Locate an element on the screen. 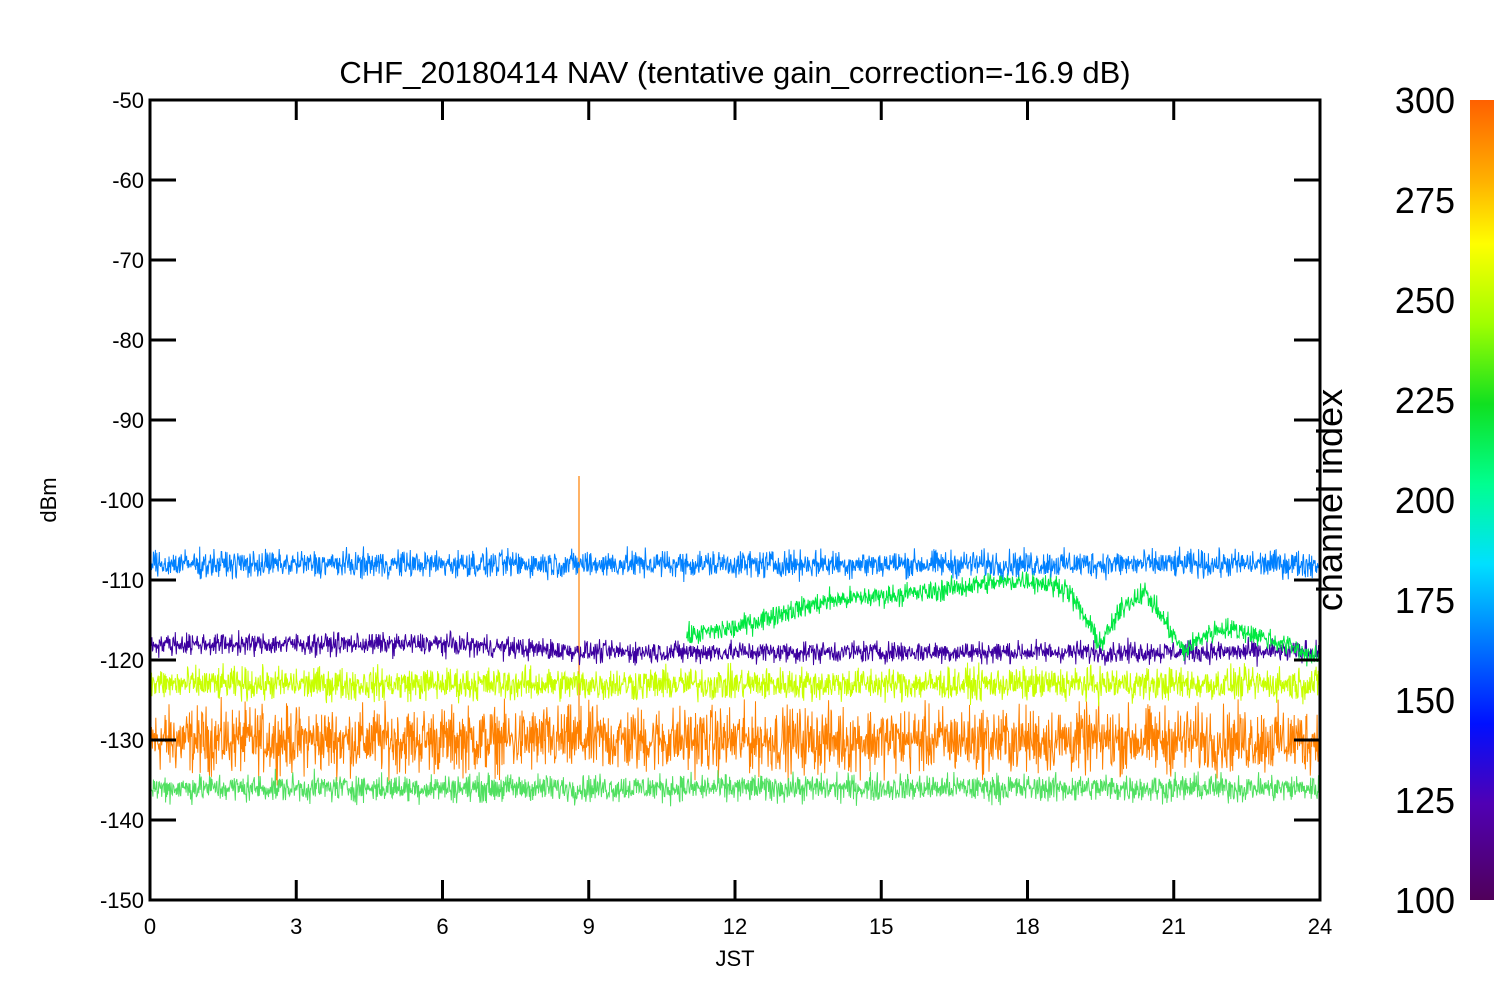  y-tick-label: -80 is located at coordinates (128, 340).